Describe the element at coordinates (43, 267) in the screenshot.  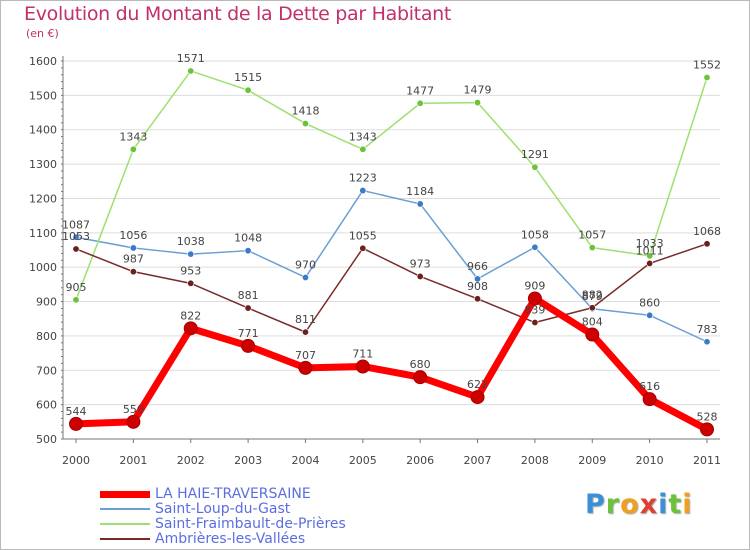
I see `y-tick-label: 1000` at that location.